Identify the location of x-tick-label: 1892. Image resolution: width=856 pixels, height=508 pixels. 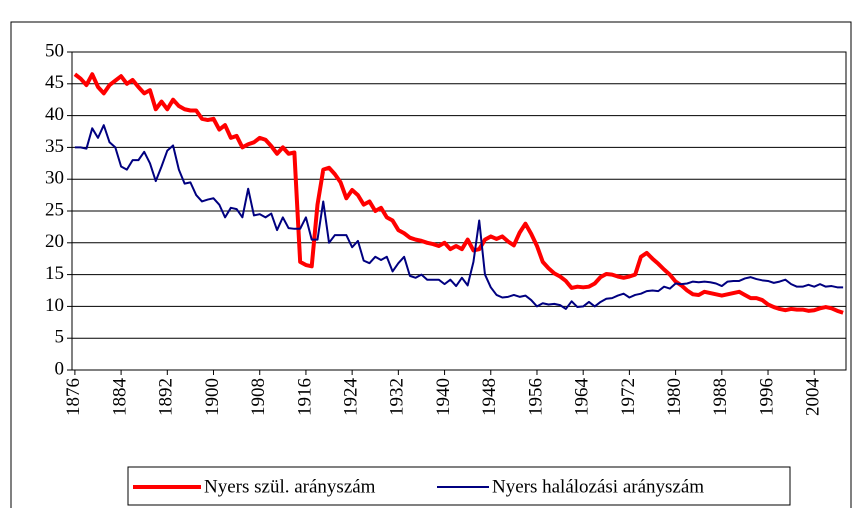
(166, 397).